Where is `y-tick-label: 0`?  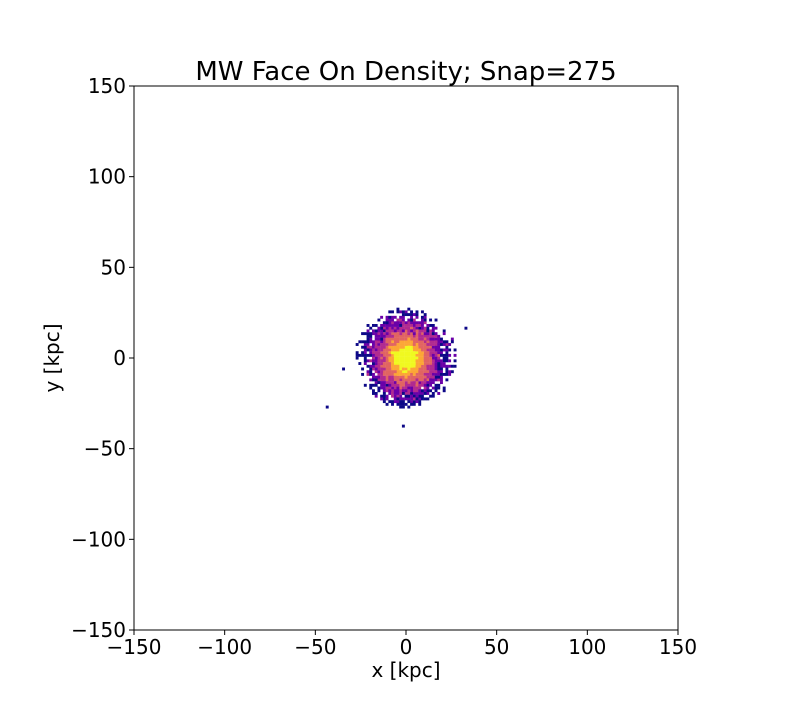
y-tick-label: 0 is located at coordinates (119, 358).